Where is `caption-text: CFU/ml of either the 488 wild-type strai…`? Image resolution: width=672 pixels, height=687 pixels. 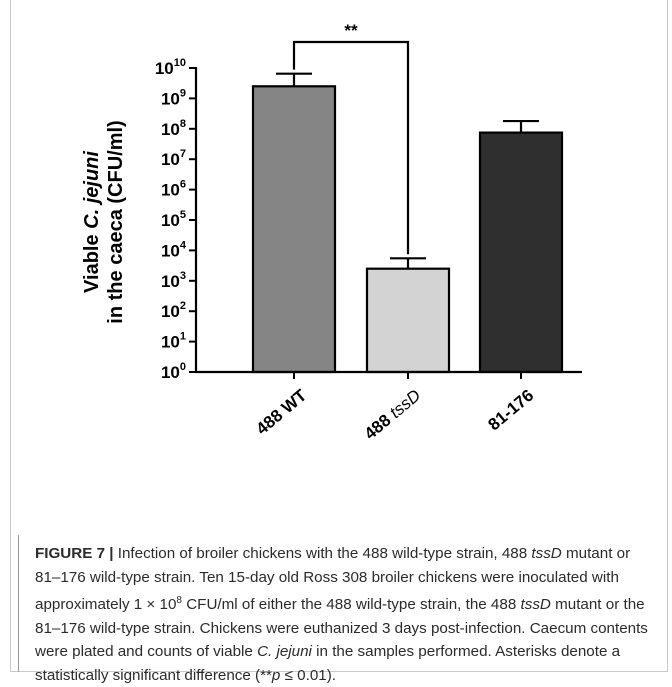 caption-text: CFU/ml of either the 488 wild-type strai… is located at coordinates (351, 605).